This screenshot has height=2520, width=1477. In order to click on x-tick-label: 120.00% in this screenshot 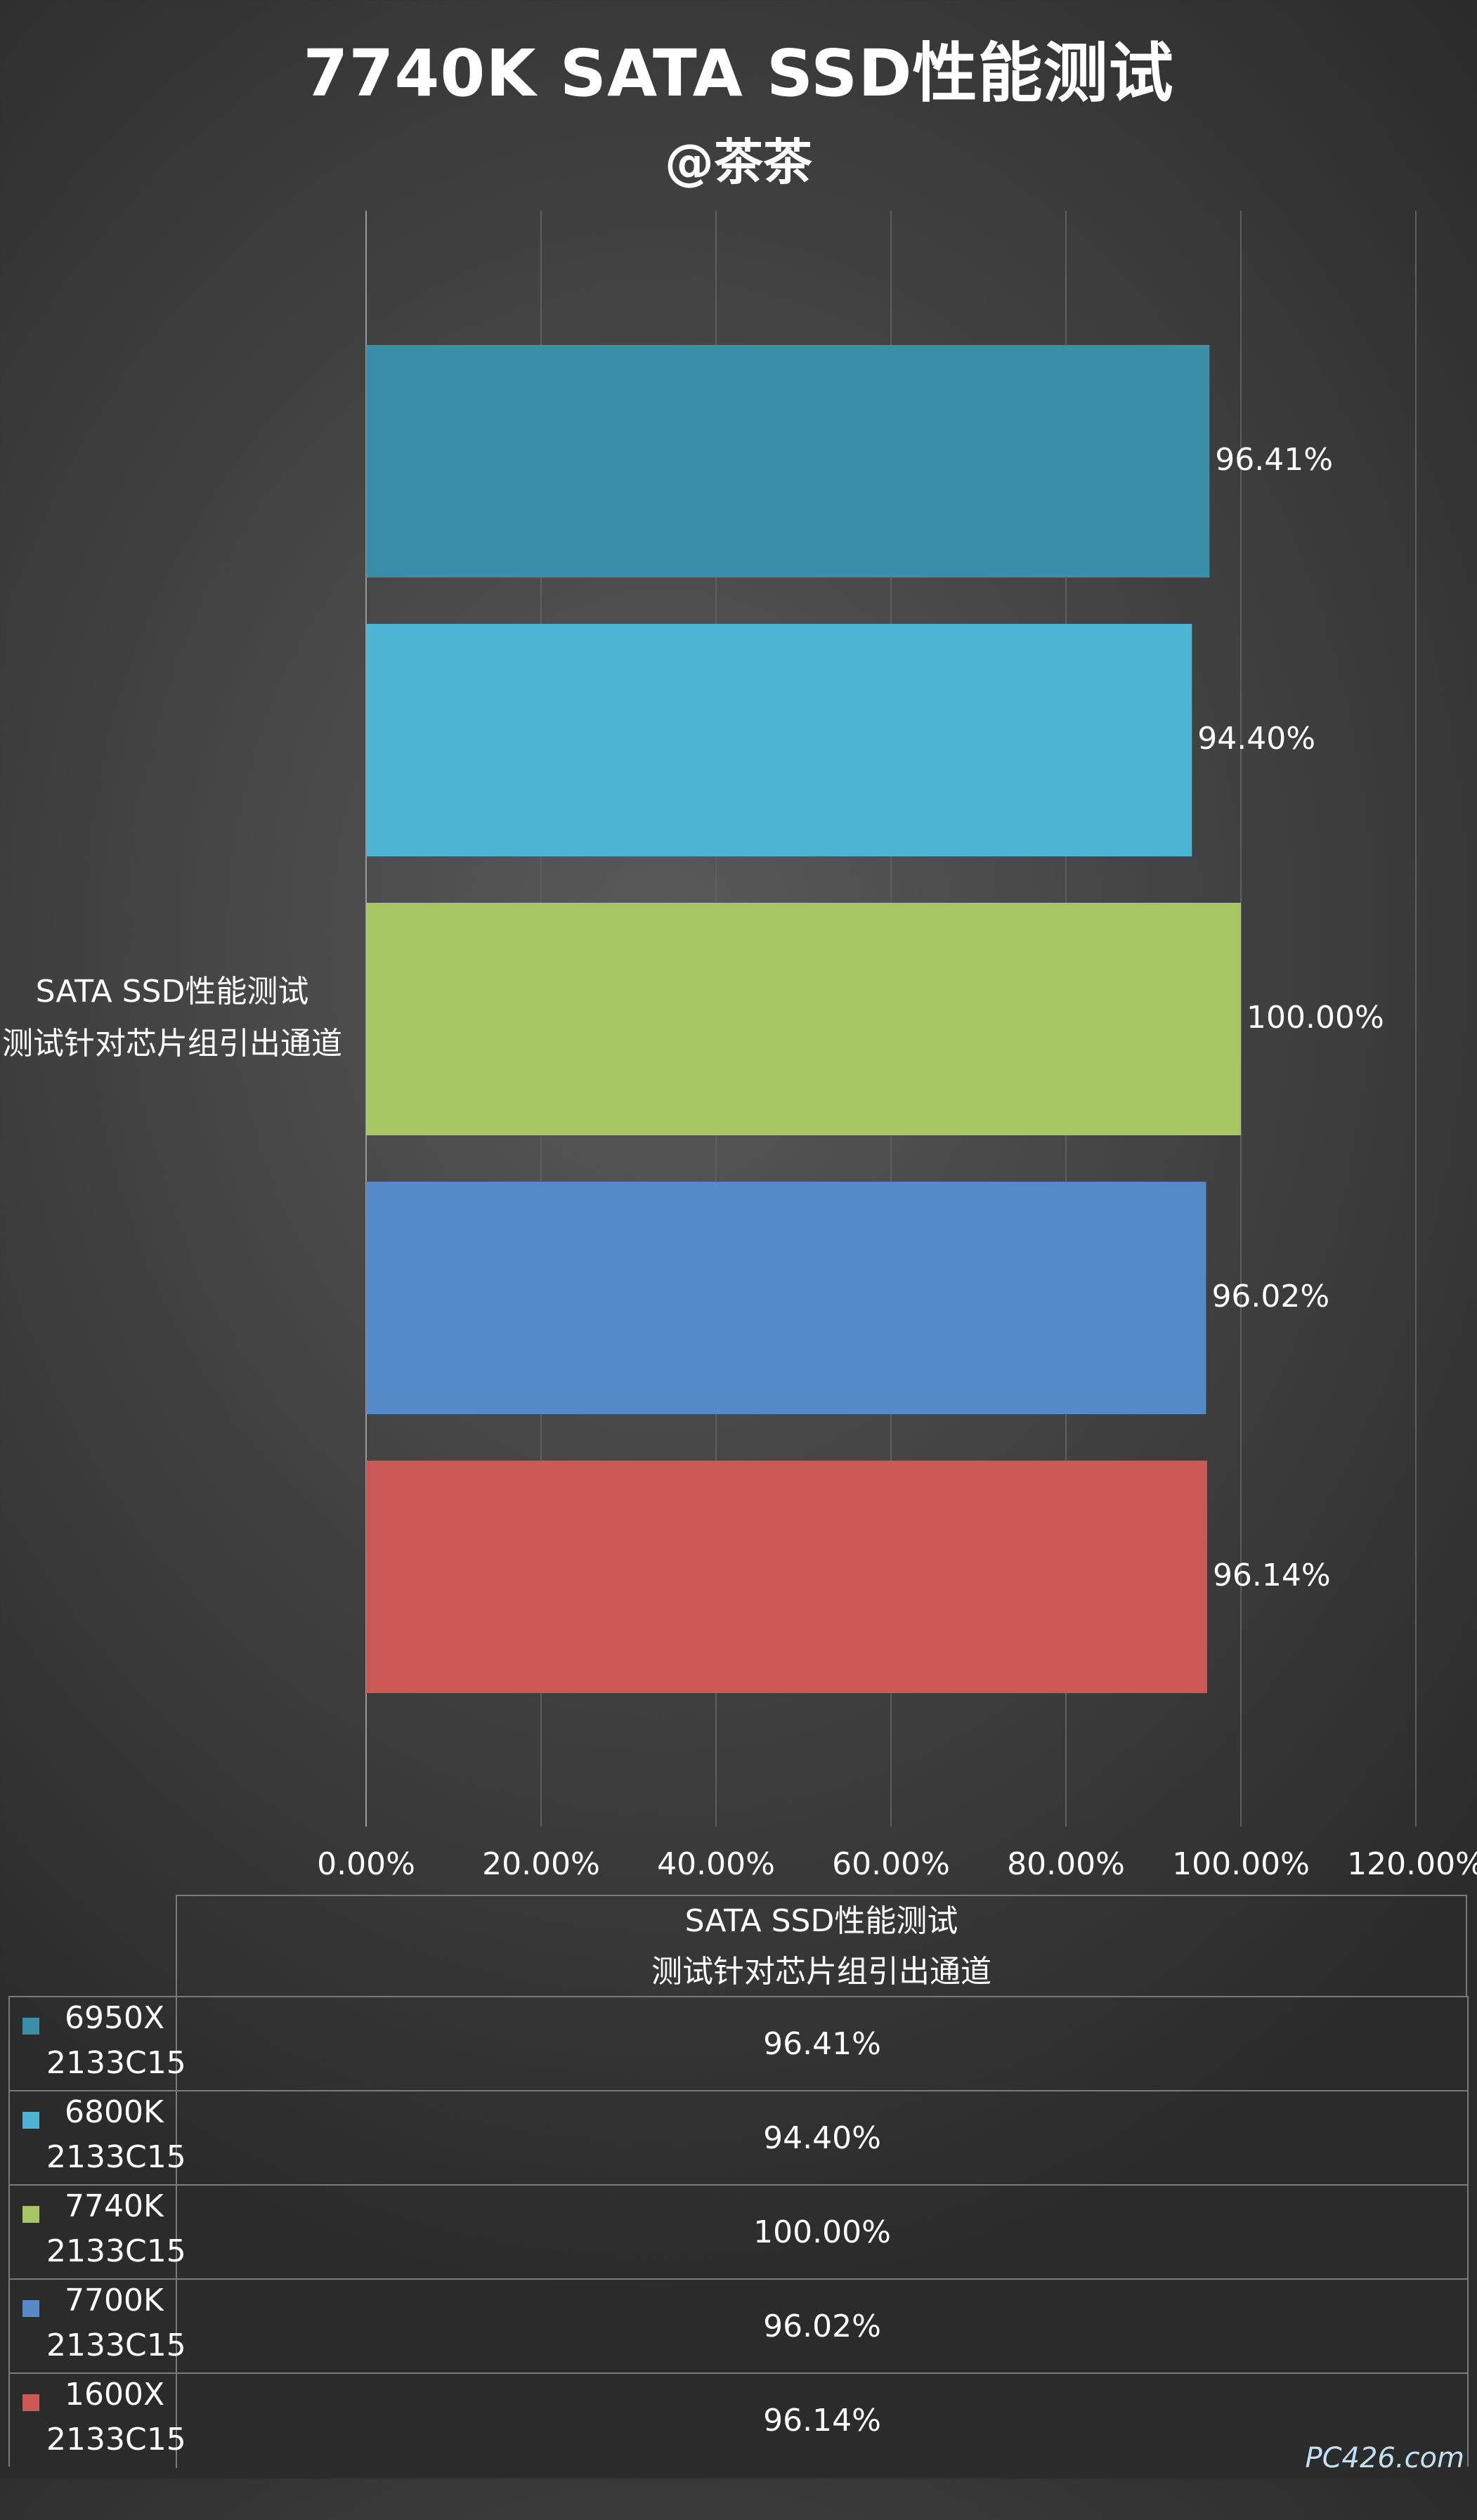, I will do `click(1412, 1864)`.